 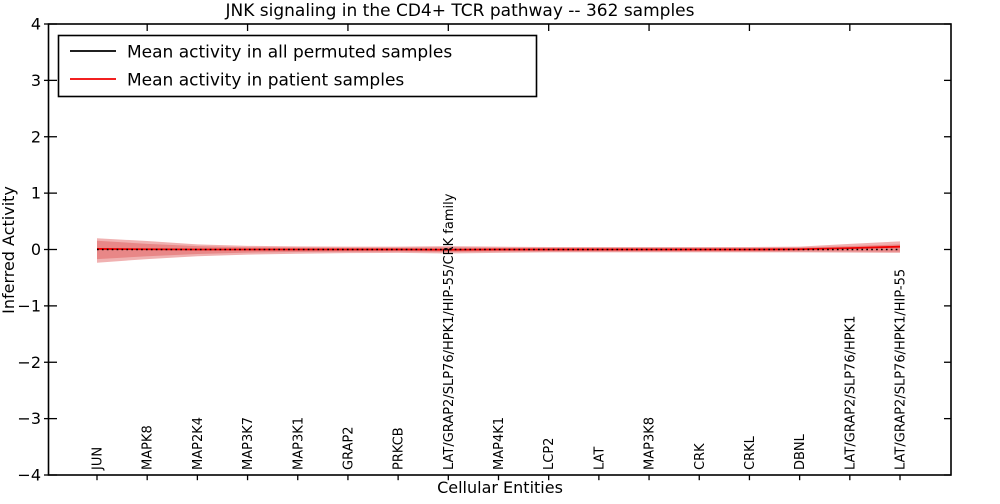 What do you see at coordinates (29, 418) in the screenshot?
I see `y-tick-label: −3` at bounding box center [29, 418].